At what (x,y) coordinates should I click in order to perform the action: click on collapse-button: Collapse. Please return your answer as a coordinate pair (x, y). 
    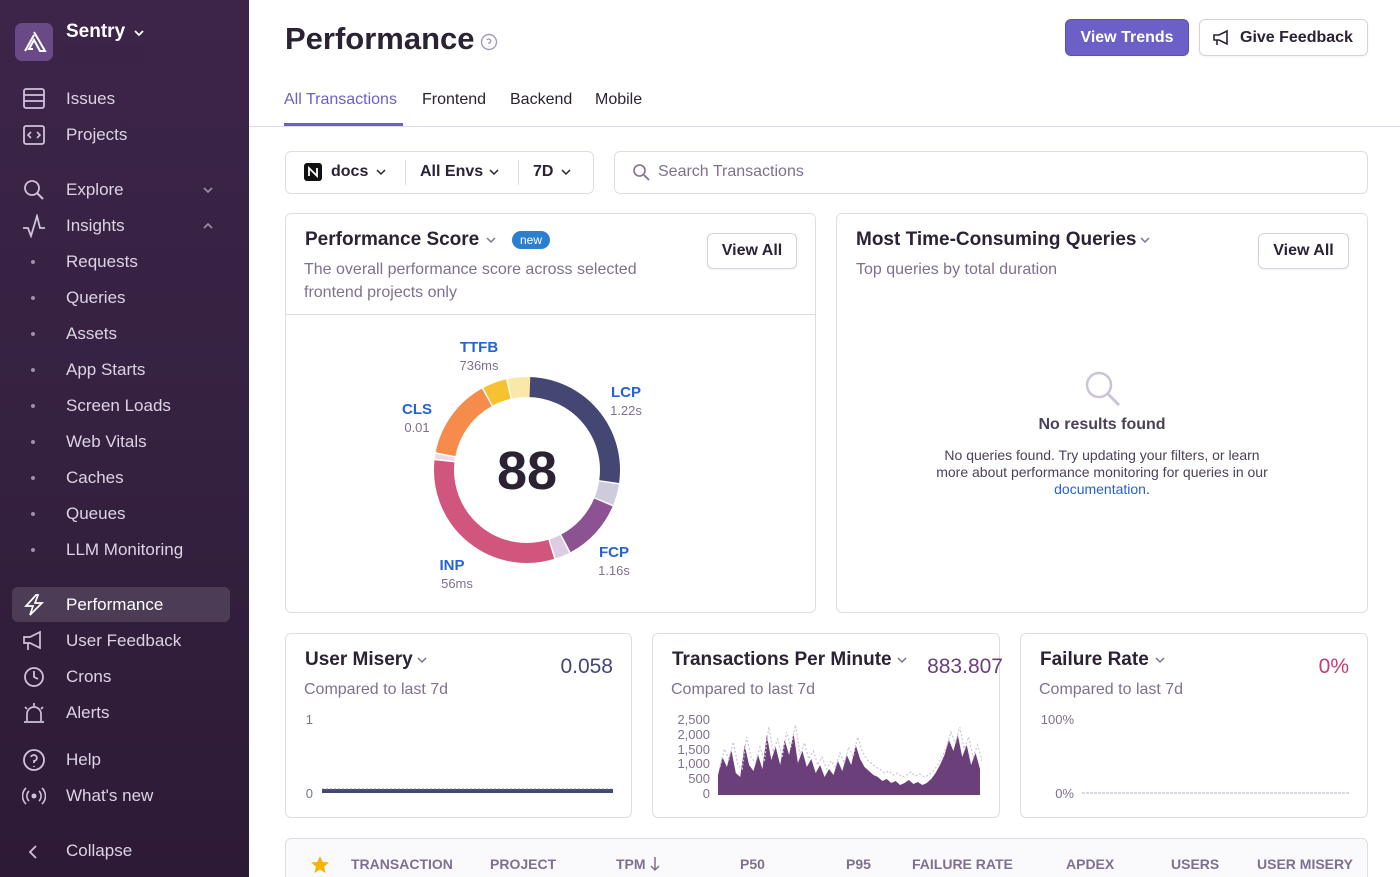
    Looking at the image, I should click on (99, 850).